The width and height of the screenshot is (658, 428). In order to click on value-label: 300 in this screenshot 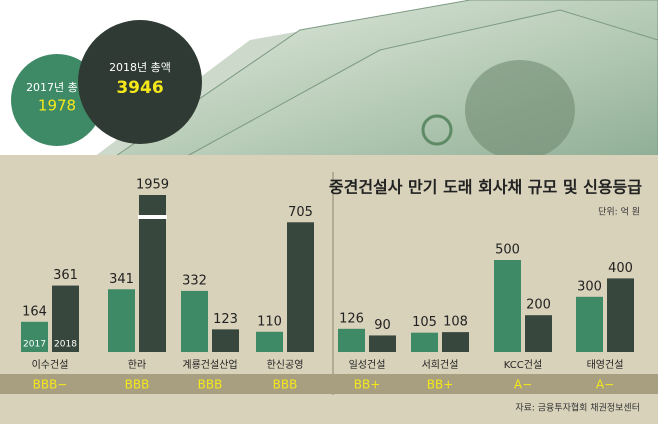, I will do `click(589, 286)`.